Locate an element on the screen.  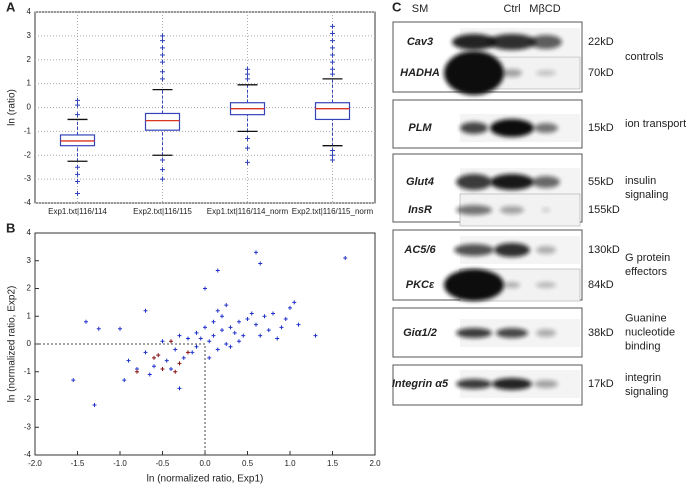
protein-label: InsR is located at coordinates (420, 210).